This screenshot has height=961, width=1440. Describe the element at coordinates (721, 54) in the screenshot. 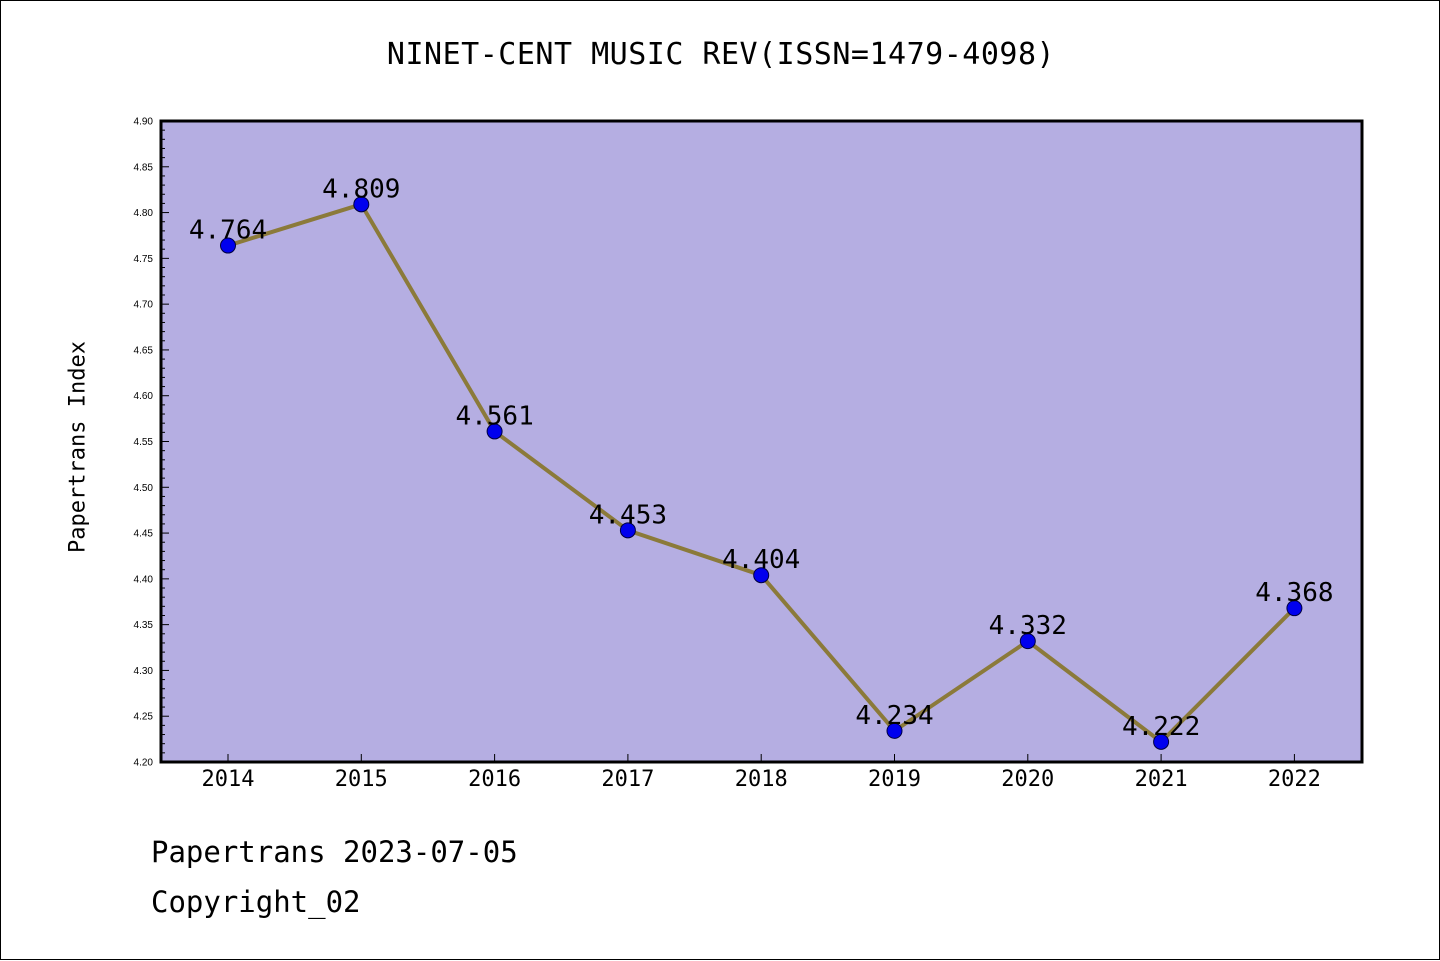

I see `chart-title: NINET-CENT MUSIC REV(ISSN=1479-4098)` at that location.